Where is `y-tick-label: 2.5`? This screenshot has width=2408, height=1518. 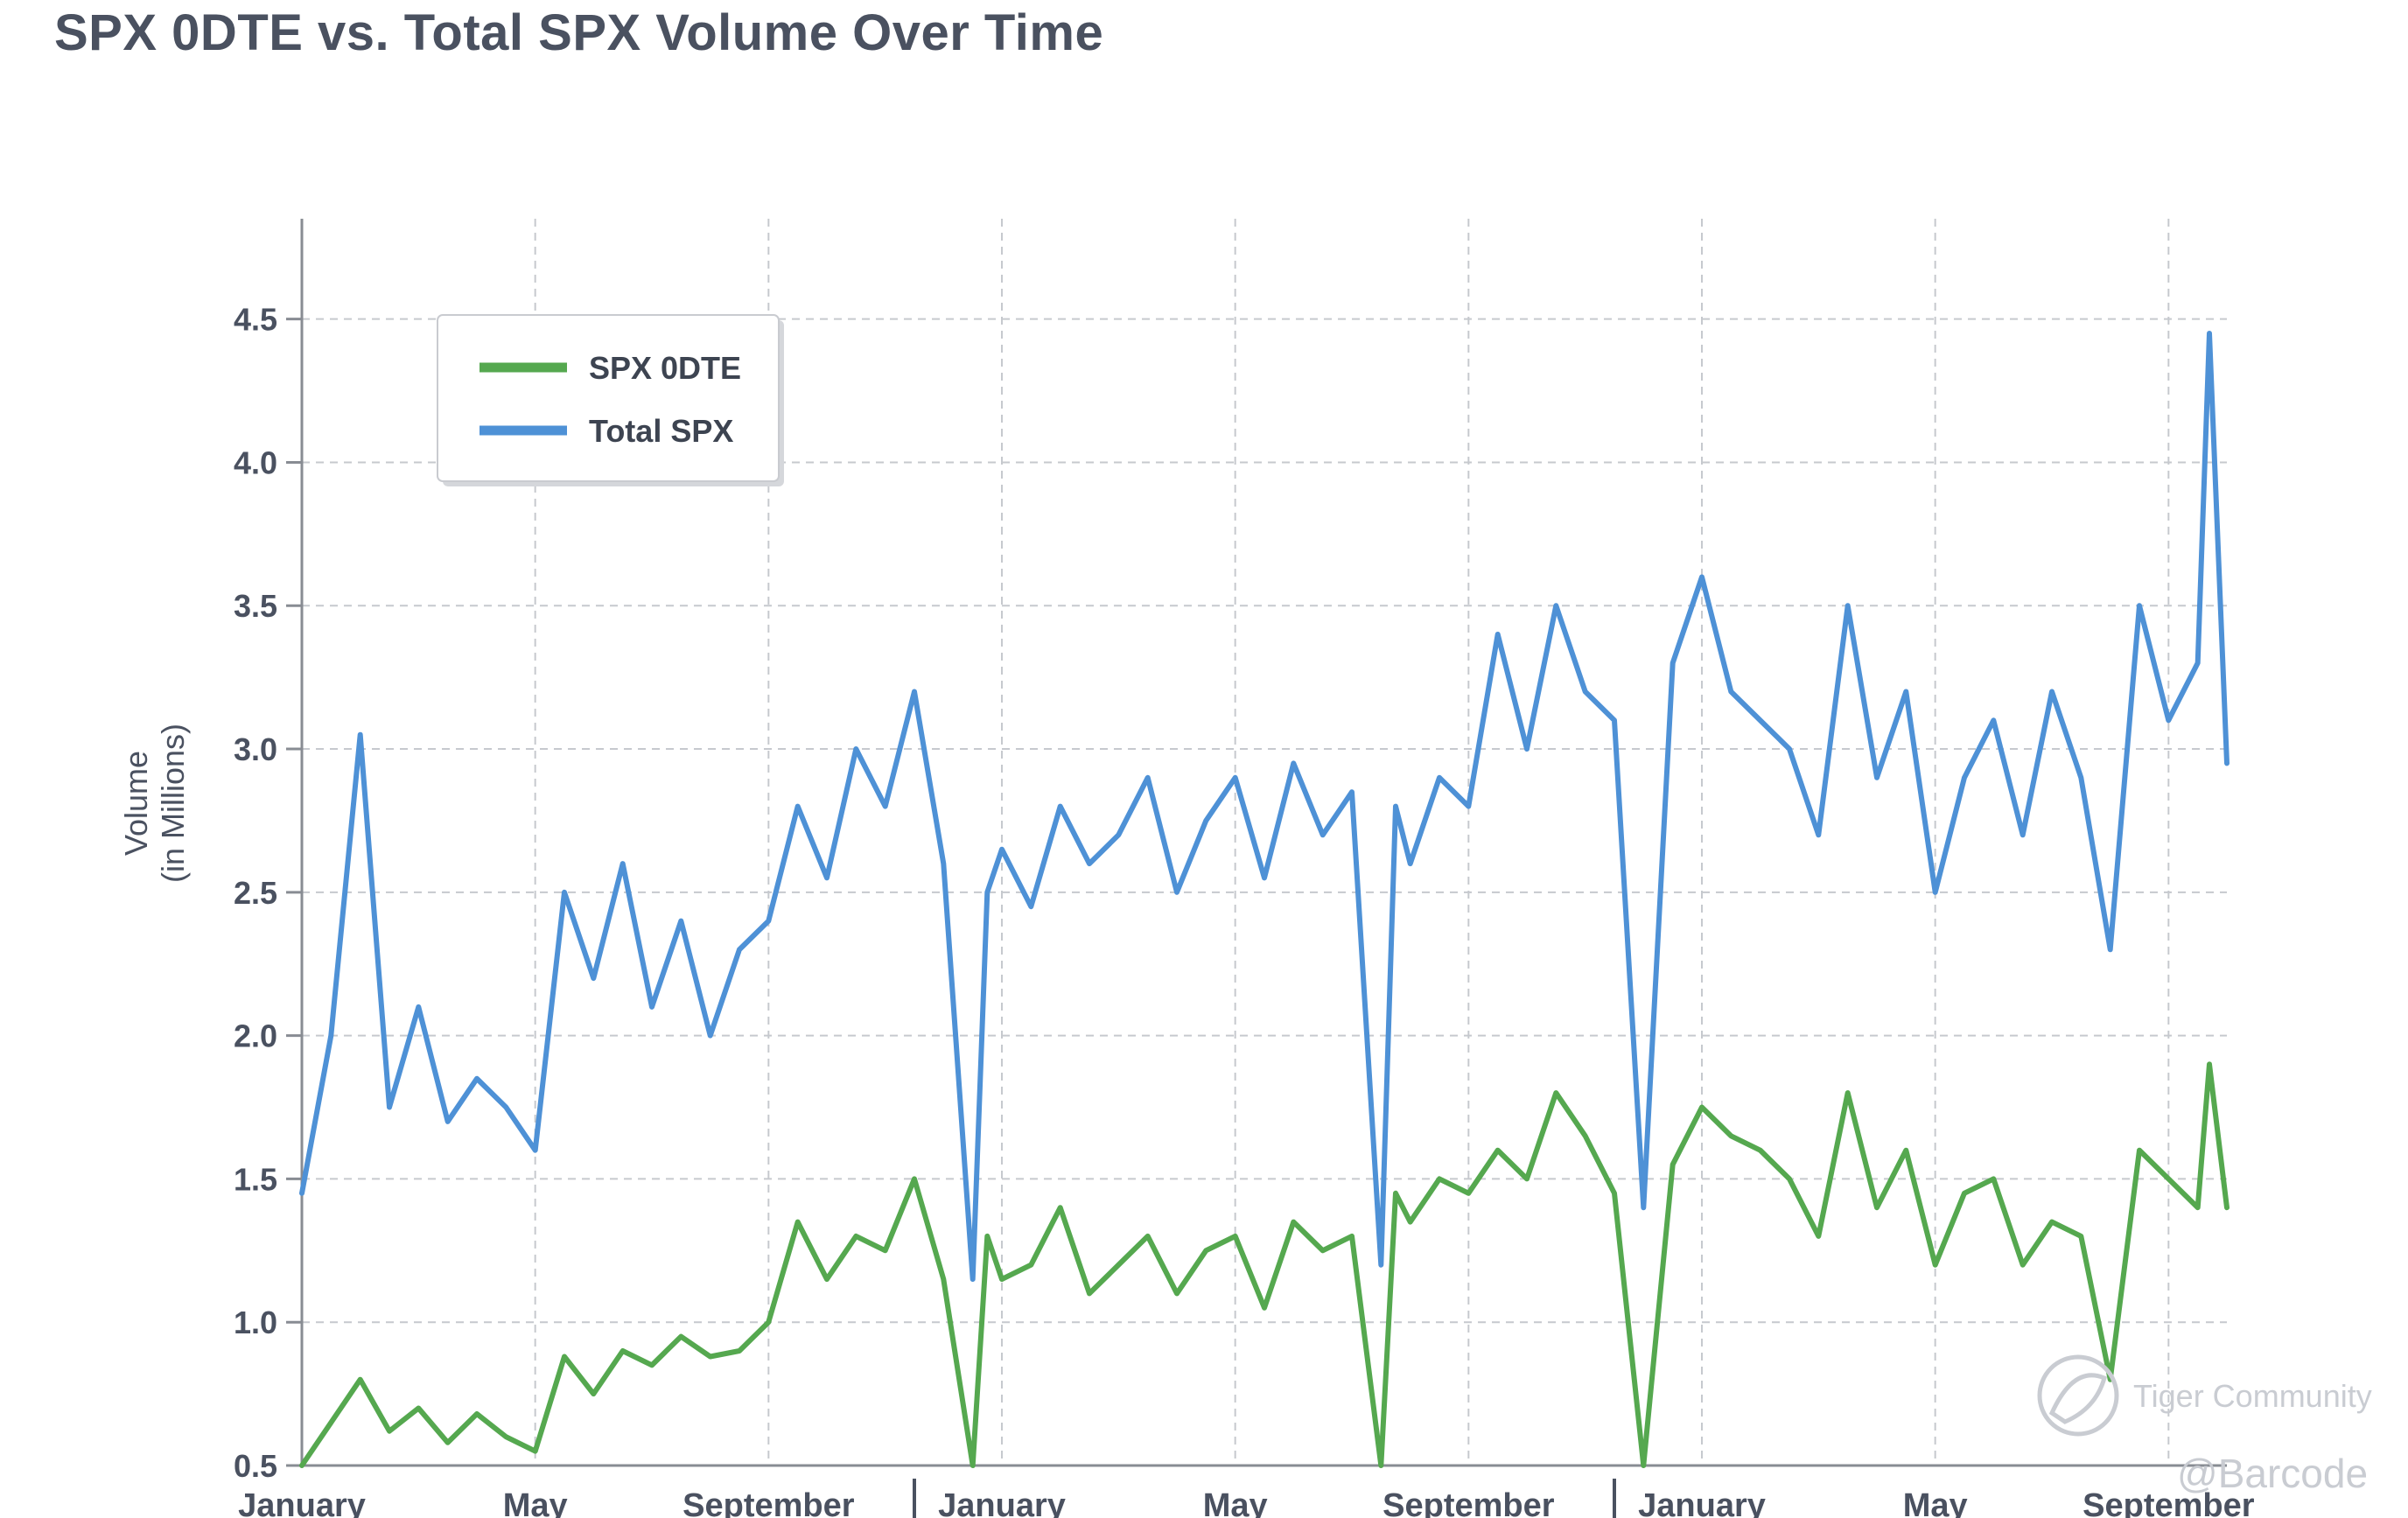
y-tick-label: 2.5 is located at coordinates (255, 893).